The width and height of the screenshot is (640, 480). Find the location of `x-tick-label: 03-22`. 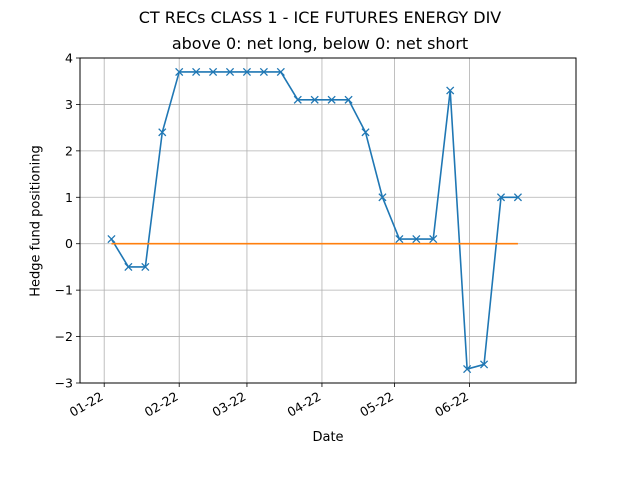

x-tick-label: 03-22 is located at coordinates (228, 404).